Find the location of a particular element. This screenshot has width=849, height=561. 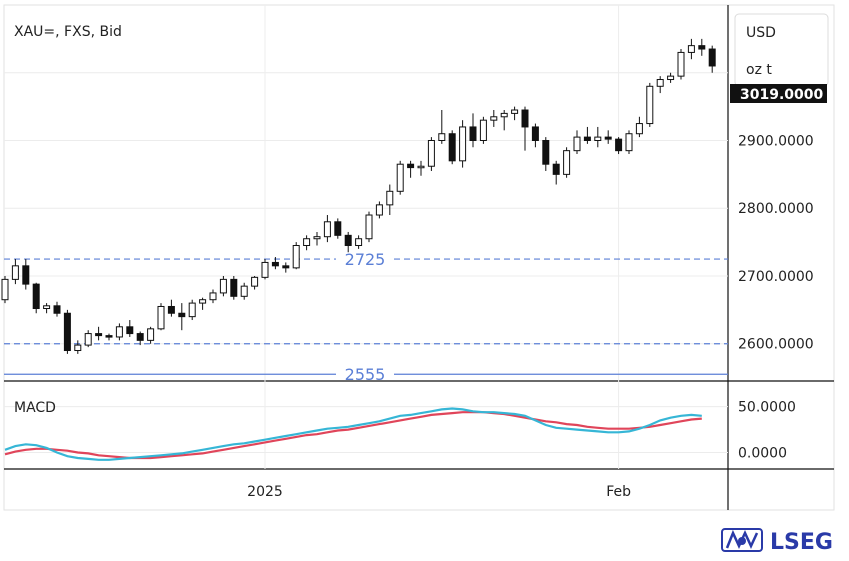

time-axis-ticks: 2025FebMar is located at coordinates (439, 492).